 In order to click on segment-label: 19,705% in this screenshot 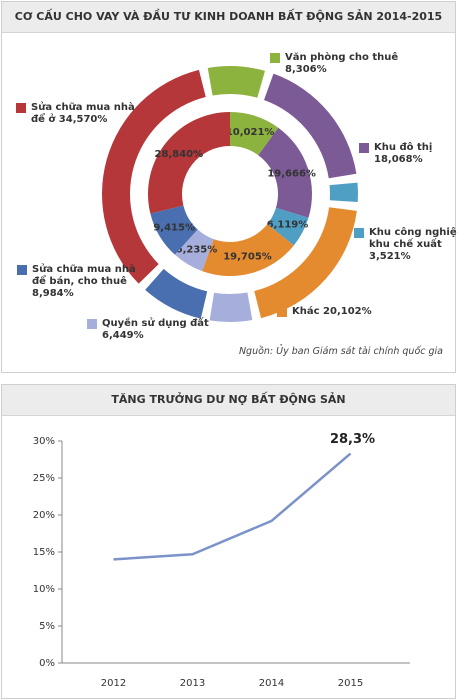, I will do `click(247, 257)`.